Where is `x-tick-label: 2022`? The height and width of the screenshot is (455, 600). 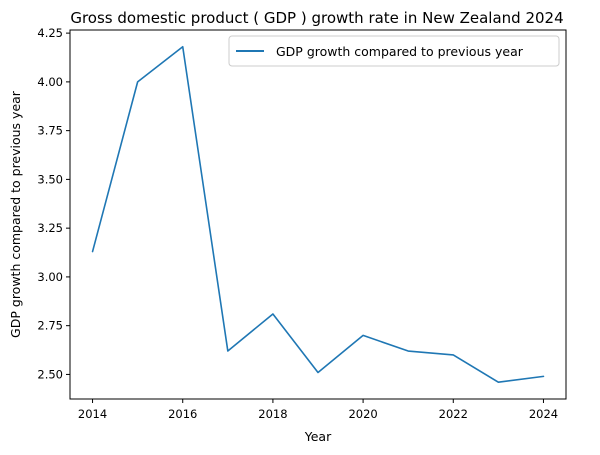 x-tick-label: 2022 is located at coordinates (453, 414).